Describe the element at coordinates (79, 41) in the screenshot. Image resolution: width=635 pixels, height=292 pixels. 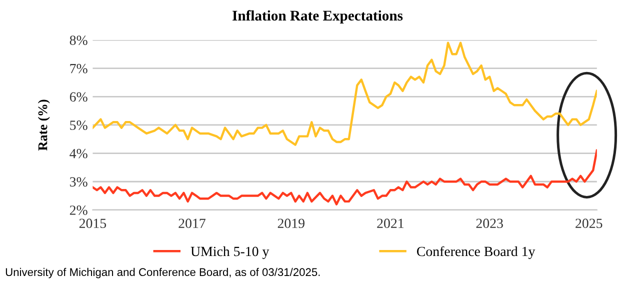
I see `y-tick-label: 8%` at that location.